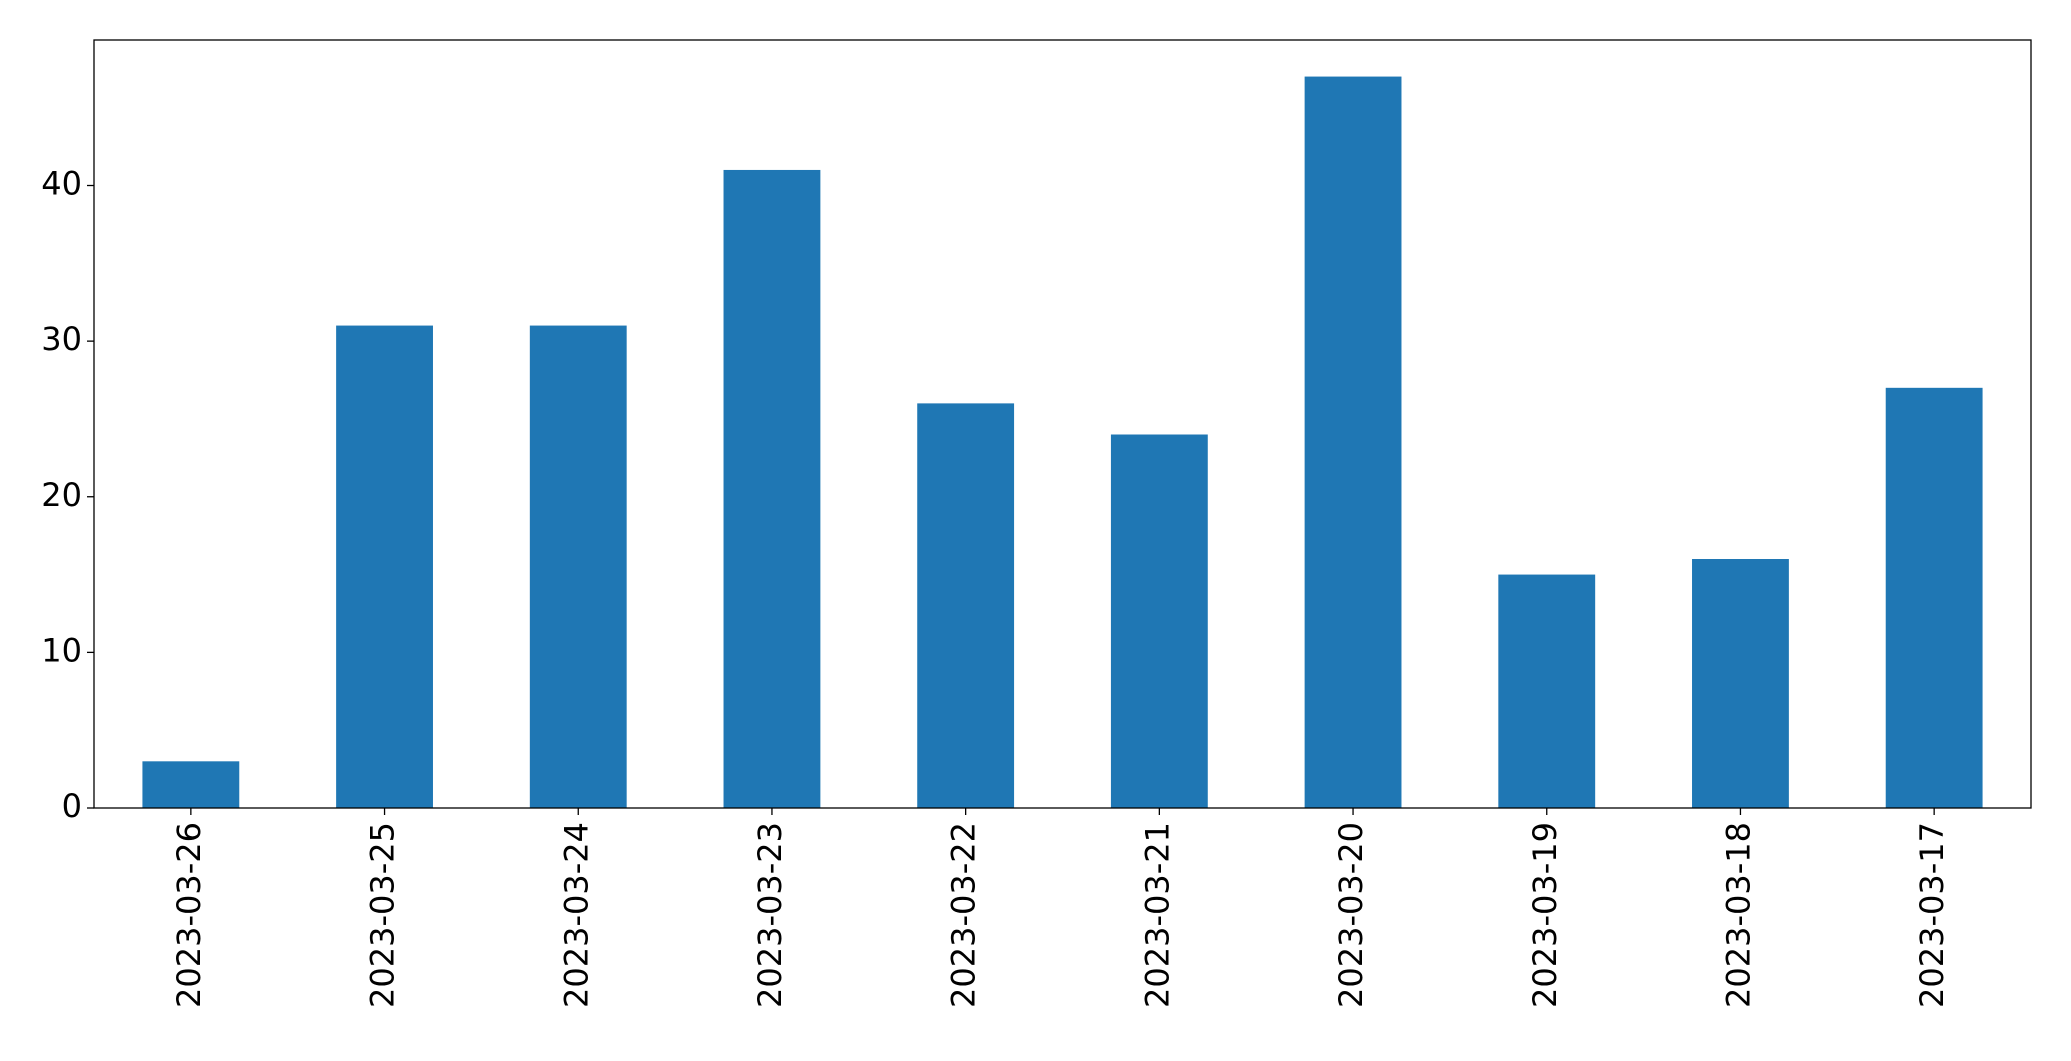  What do you see at coordinates (383, 915) in the screenshot?
I see `x-tick-label: 2023-03-25` at bounding box center [383, 915].